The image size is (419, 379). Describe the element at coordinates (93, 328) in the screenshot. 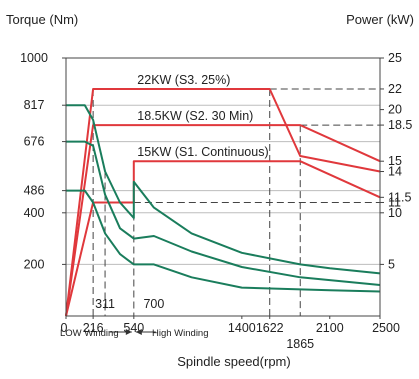

I see `x-tick-label: 216` at that location.